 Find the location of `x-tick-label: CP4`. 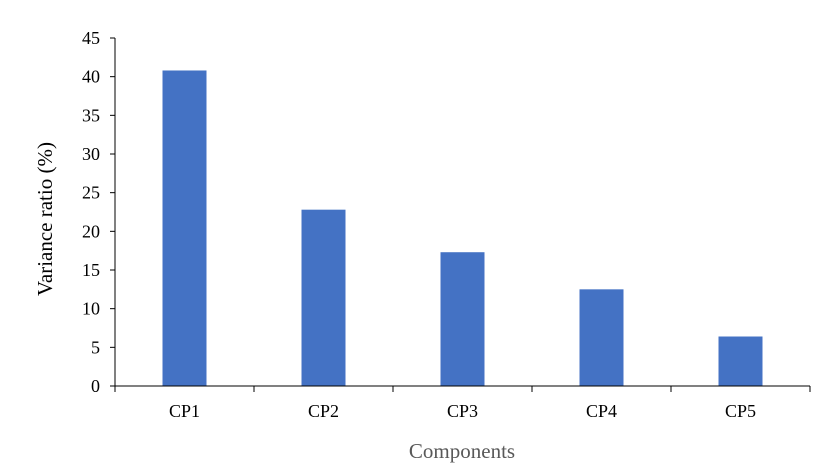

x-tick-label: CP4 is located at coordinates (601, 411).